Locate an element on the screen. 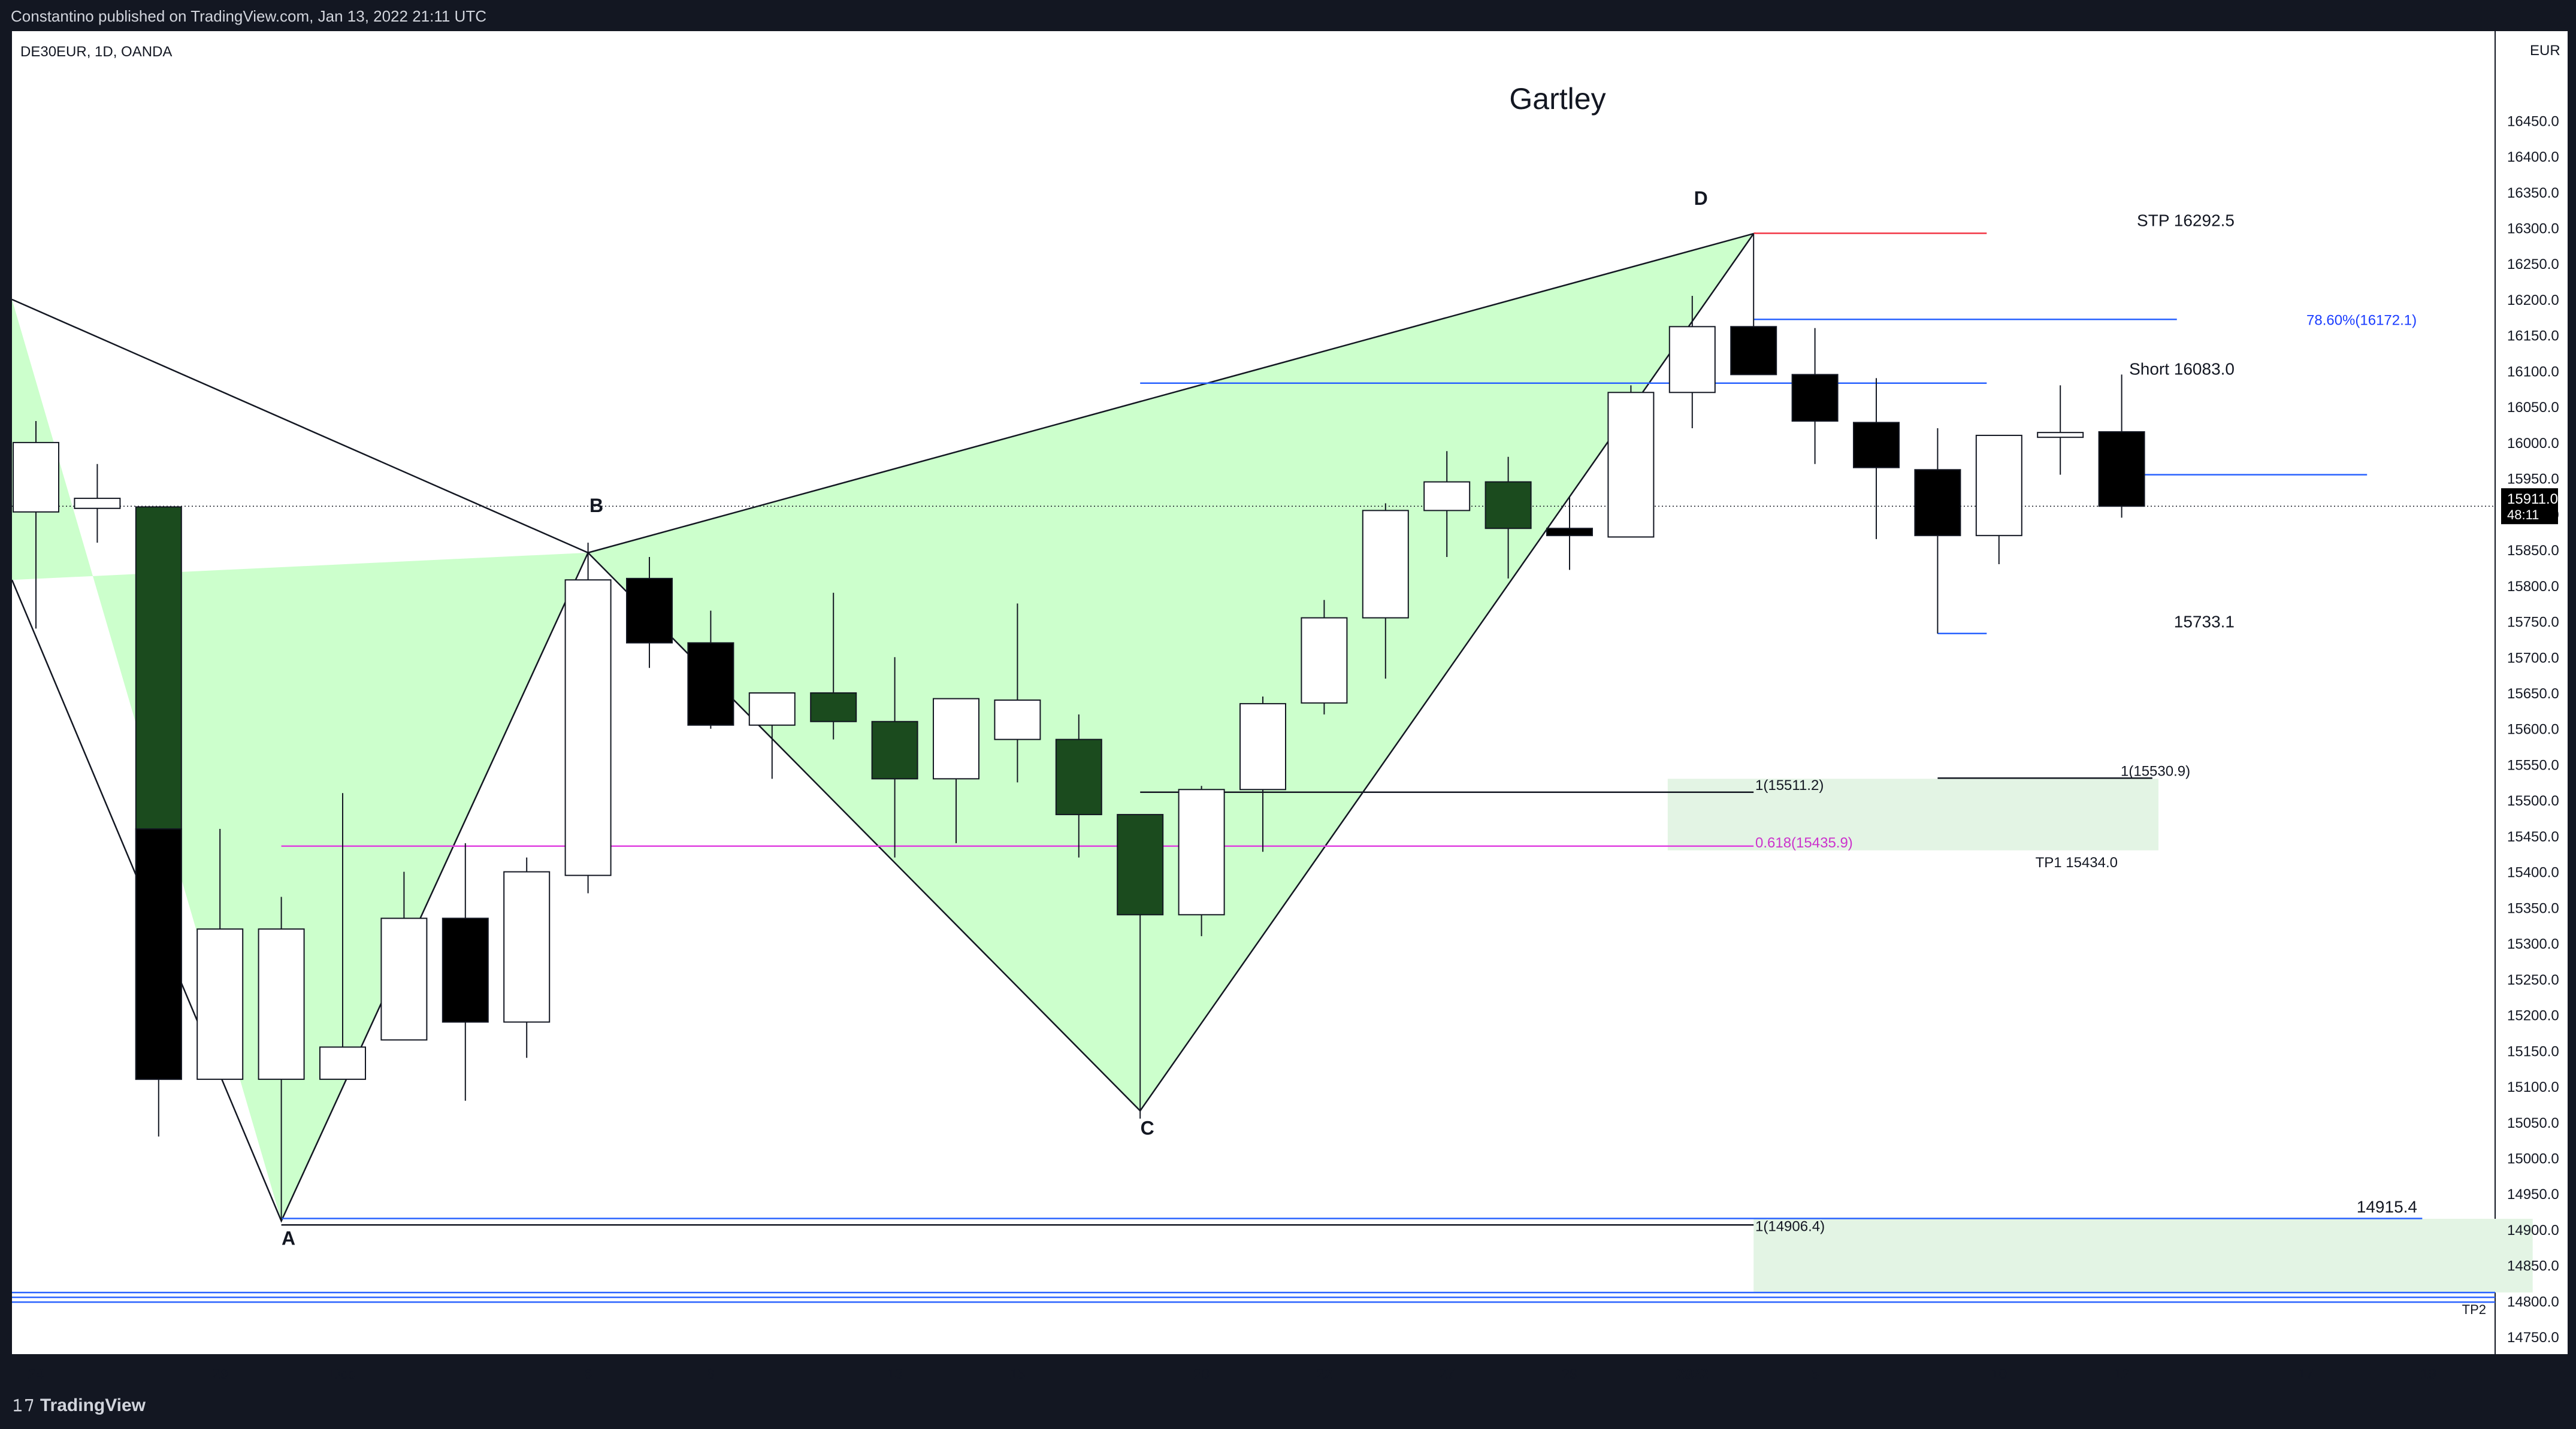 Image resolution: width=2576 pixels, height=1429 pixels. symbol-label: DE30EUR, 1D, OANDA is located at coordinates (96, 52).